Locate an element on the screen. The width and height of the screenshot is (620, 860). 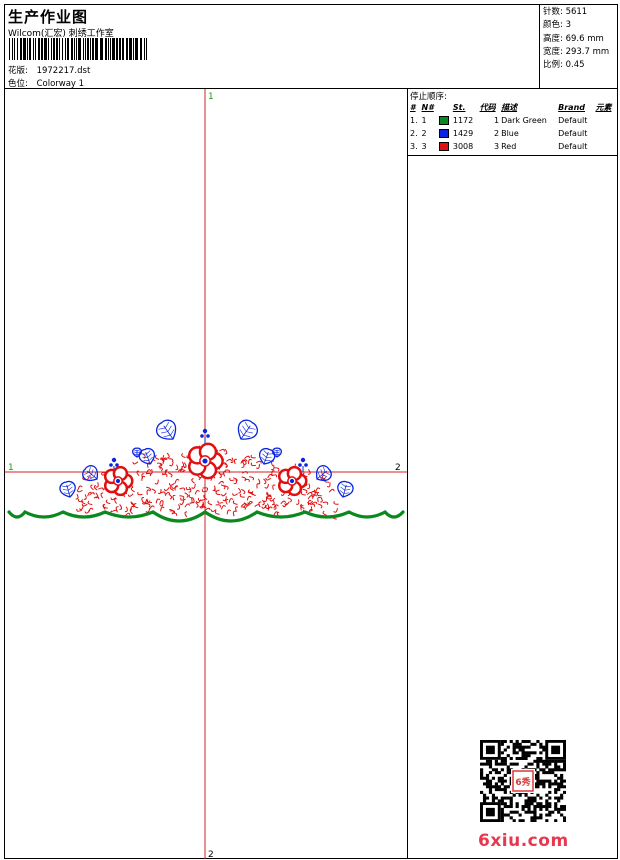
row-description: Red is located at coordinates (509, 146).